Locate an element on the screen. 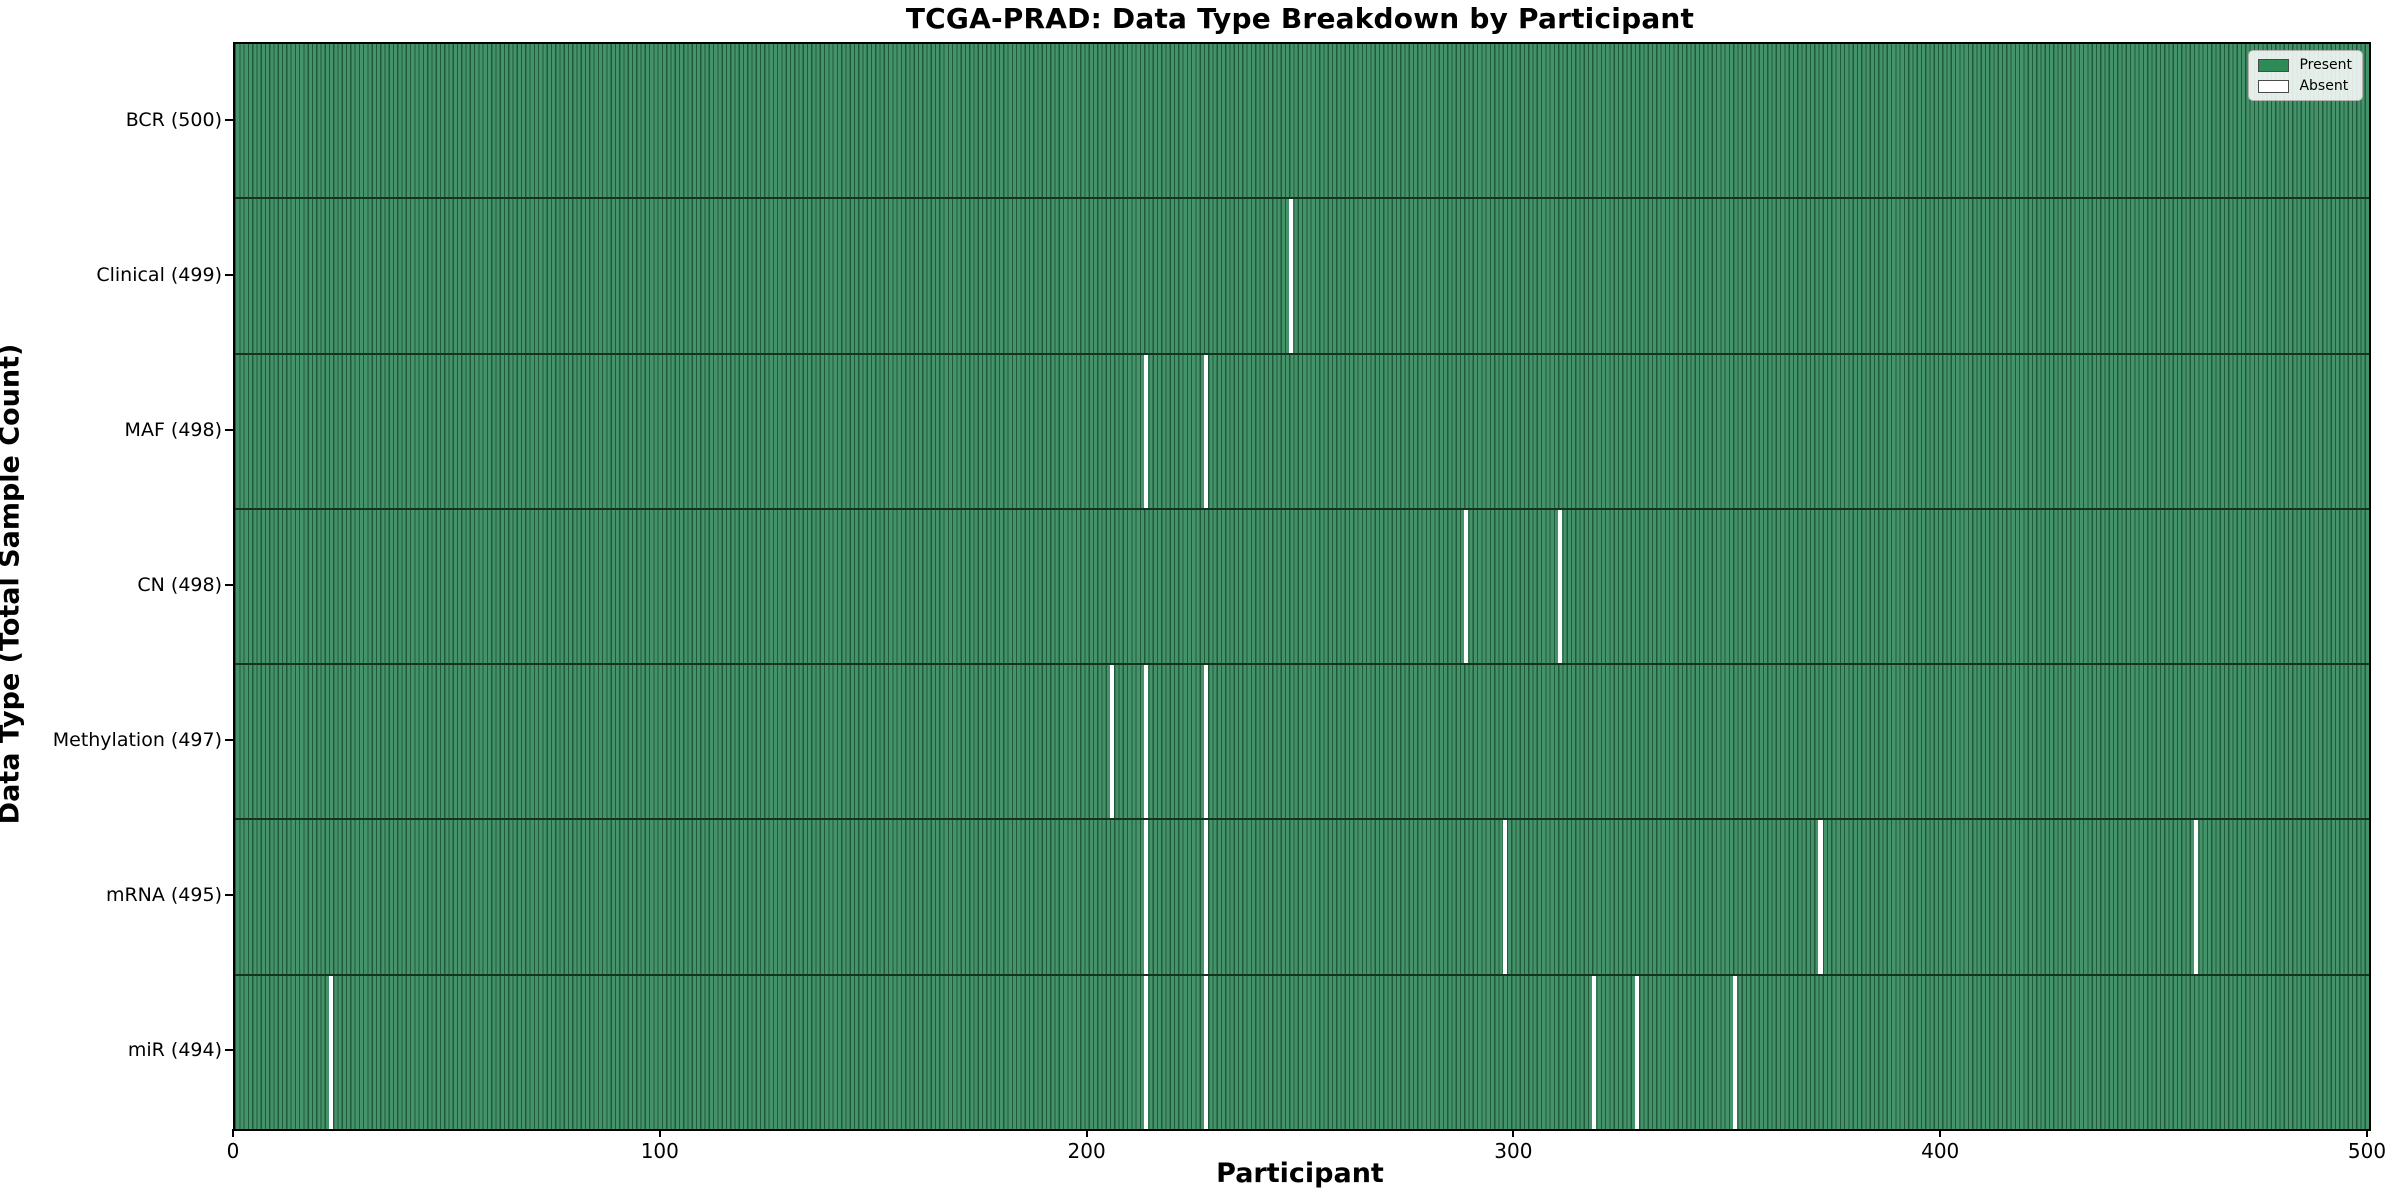 This screenshot has height=1200, width=2400. x-tick-label-200: 200 is located at coordinates (1086, 1151).